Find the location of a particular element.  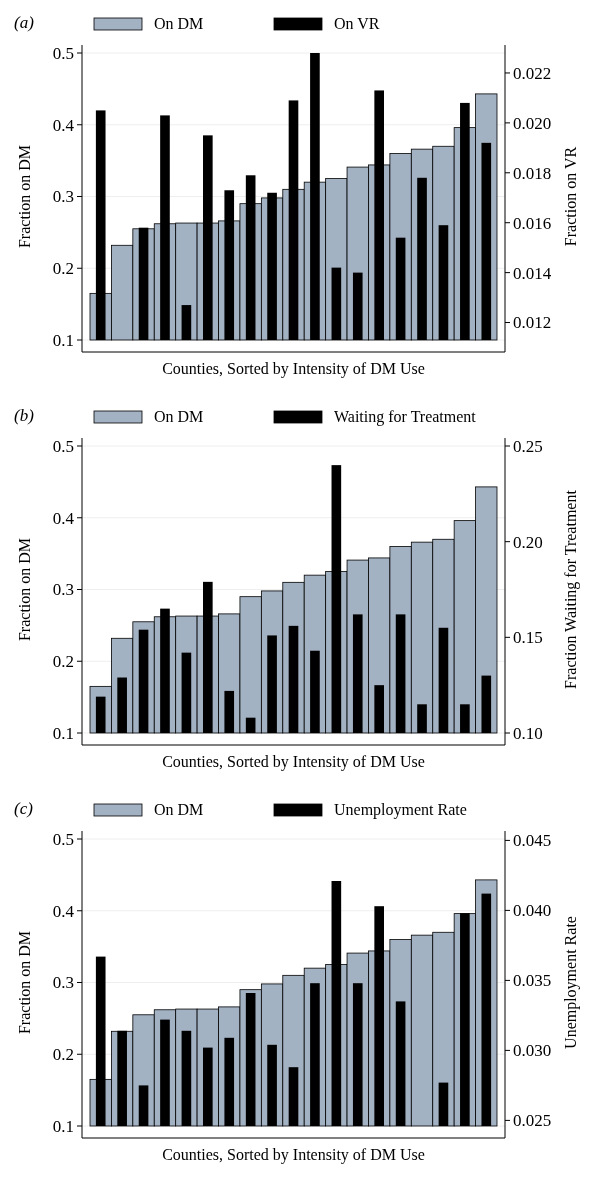

y2-axis-title: Fraction Waiting for Treatment is located at coordinates (571, 589).